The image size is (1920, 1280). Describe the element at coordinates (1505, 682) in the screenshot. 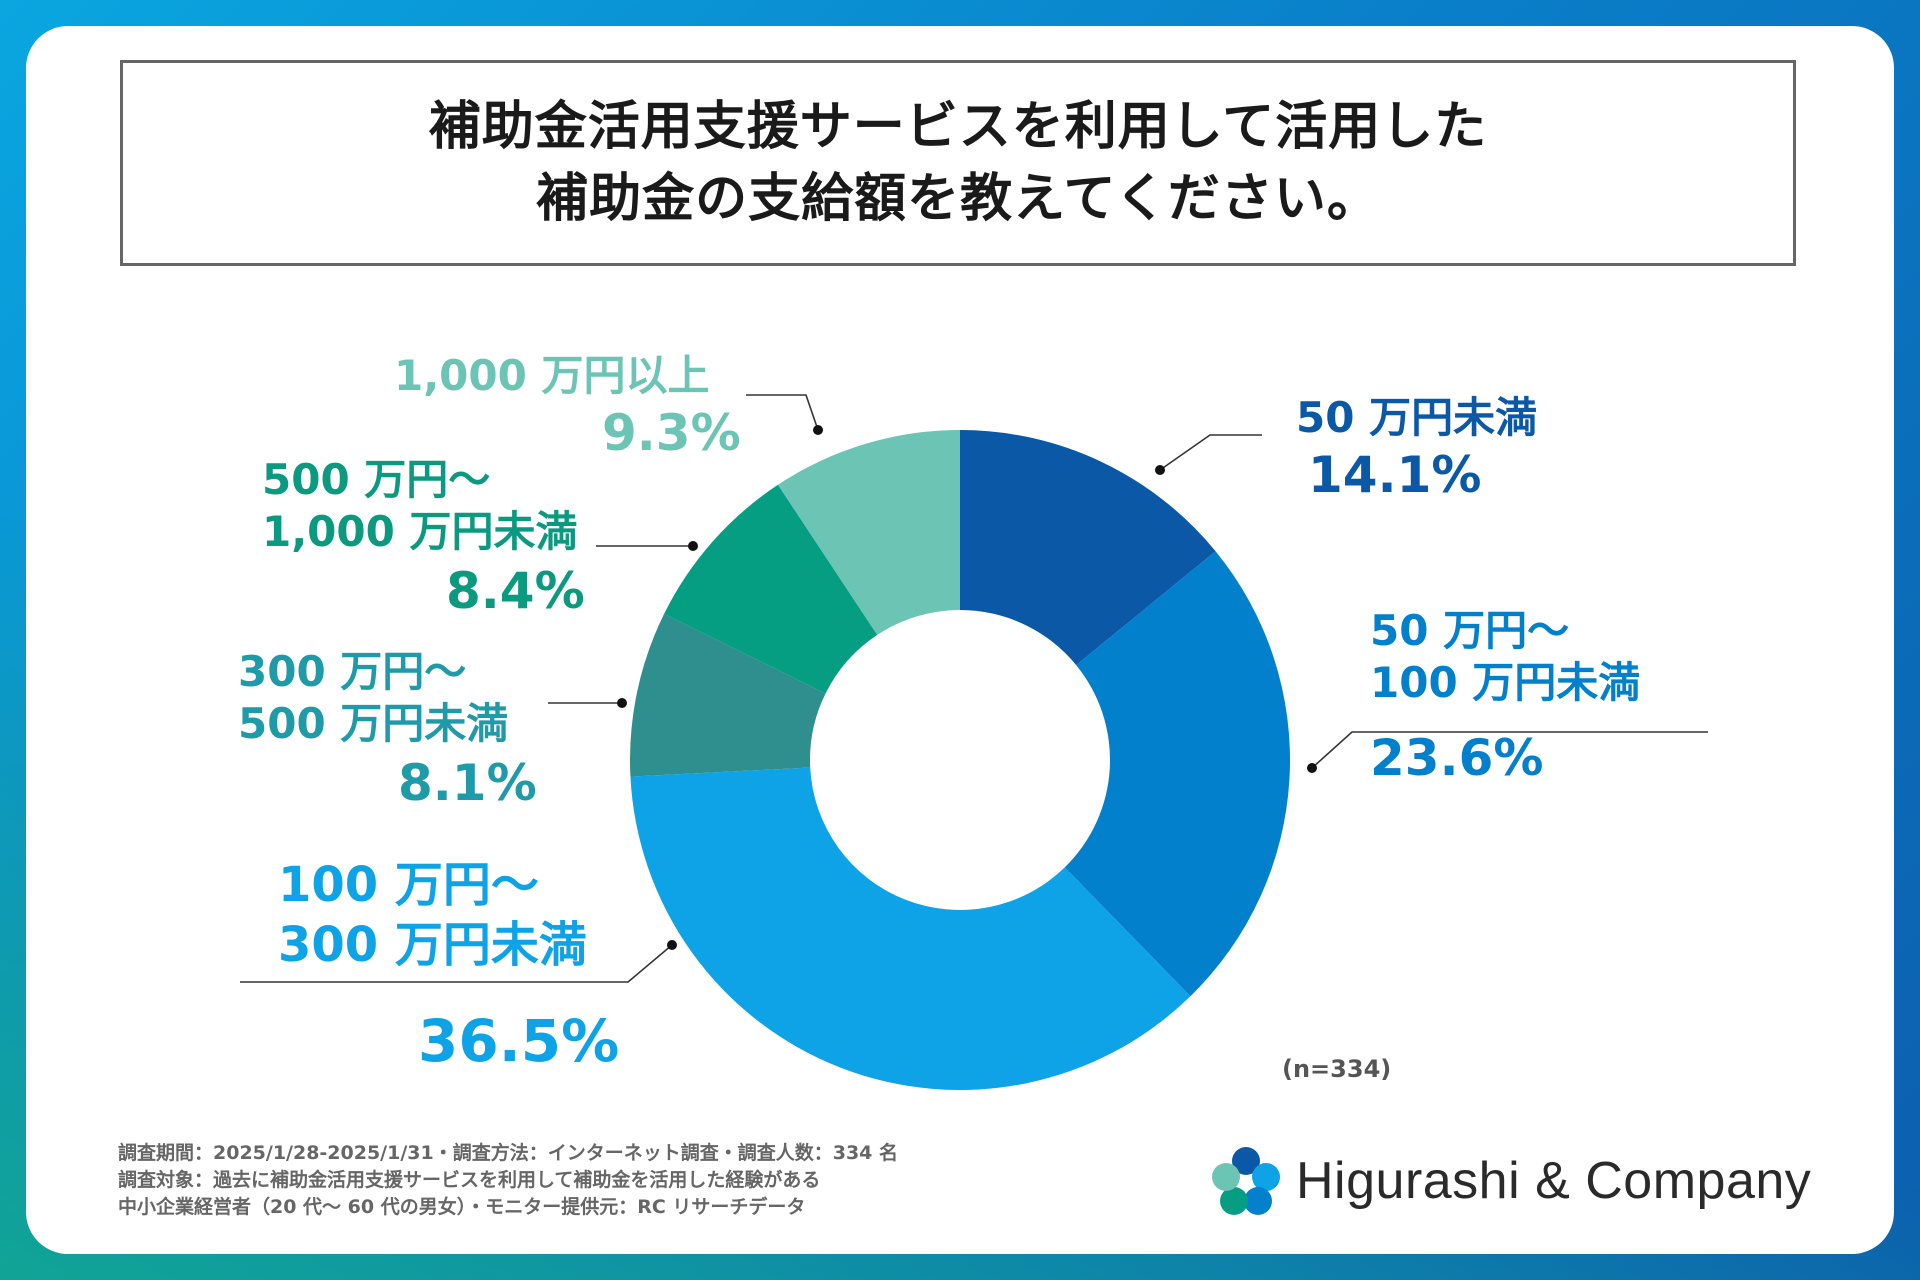

I see `slice-1-category-b: 100 万円未満` at that location.